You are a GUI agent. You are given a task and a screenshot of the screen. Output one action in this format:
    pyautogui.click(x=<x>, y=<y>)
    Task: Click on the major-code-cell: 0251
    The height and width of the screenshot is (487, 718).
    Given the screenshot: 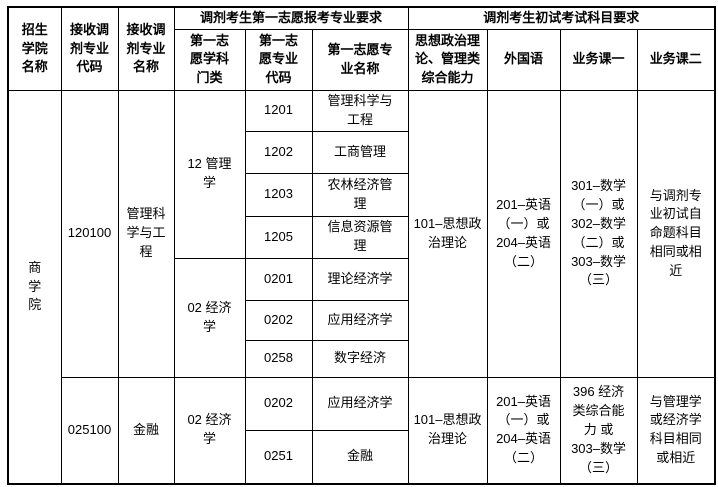 What is the action you would take?
    pyautogui.click(x=278, y=457)
    